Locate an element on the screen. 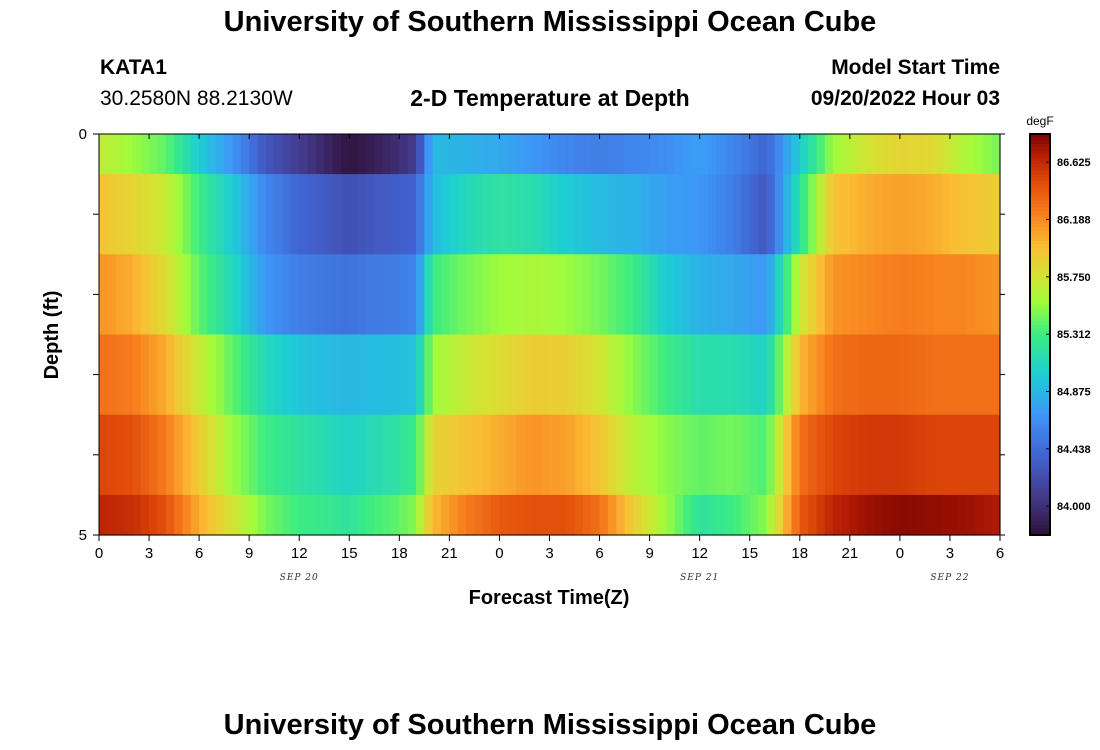 Image resolution: width=1100 pixels, height=750 pixels. y-axis-label: Depth (ft) is located at coordinates (52, 335).